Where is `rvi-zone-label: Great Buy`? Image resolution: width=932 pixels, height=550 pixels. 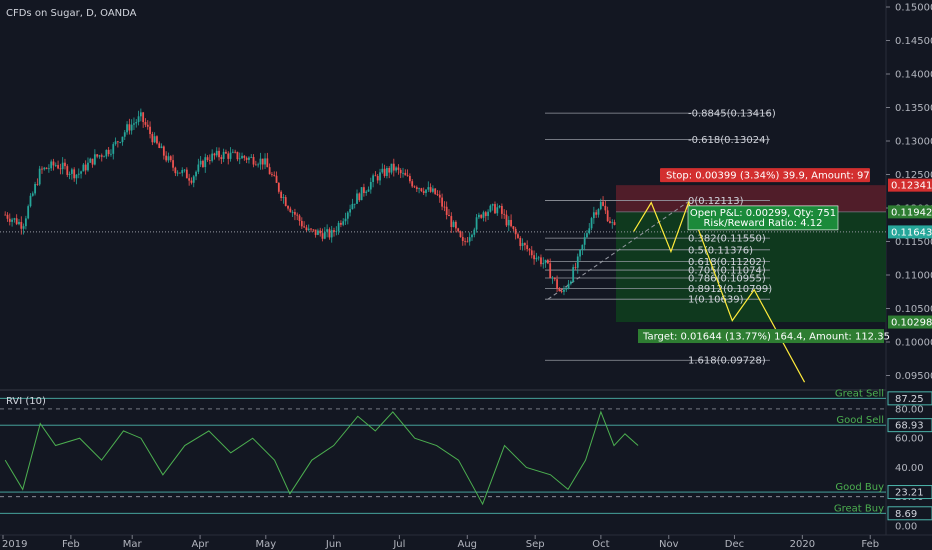 rvi-zone-label: Great Buy is located at coordinates (859, 508).